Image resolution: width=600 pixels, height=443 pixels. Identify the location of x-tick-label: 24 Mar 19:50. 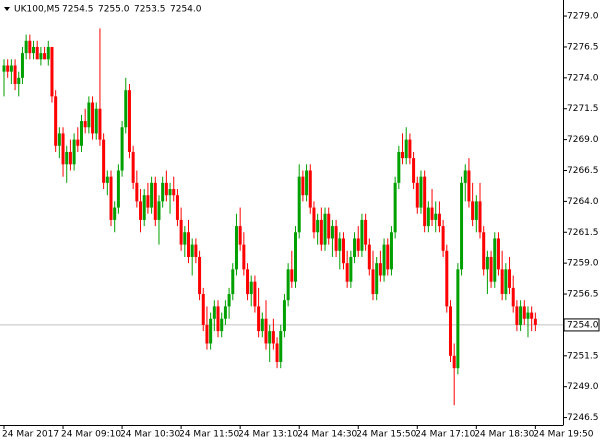
(563, 435).